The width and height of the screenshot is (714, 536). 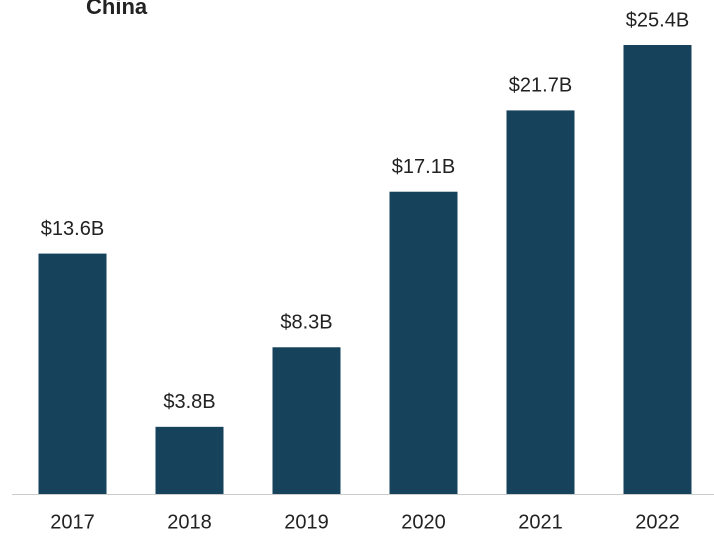 I want to click on value-label: $21.7B, so click(x=540, y=86).